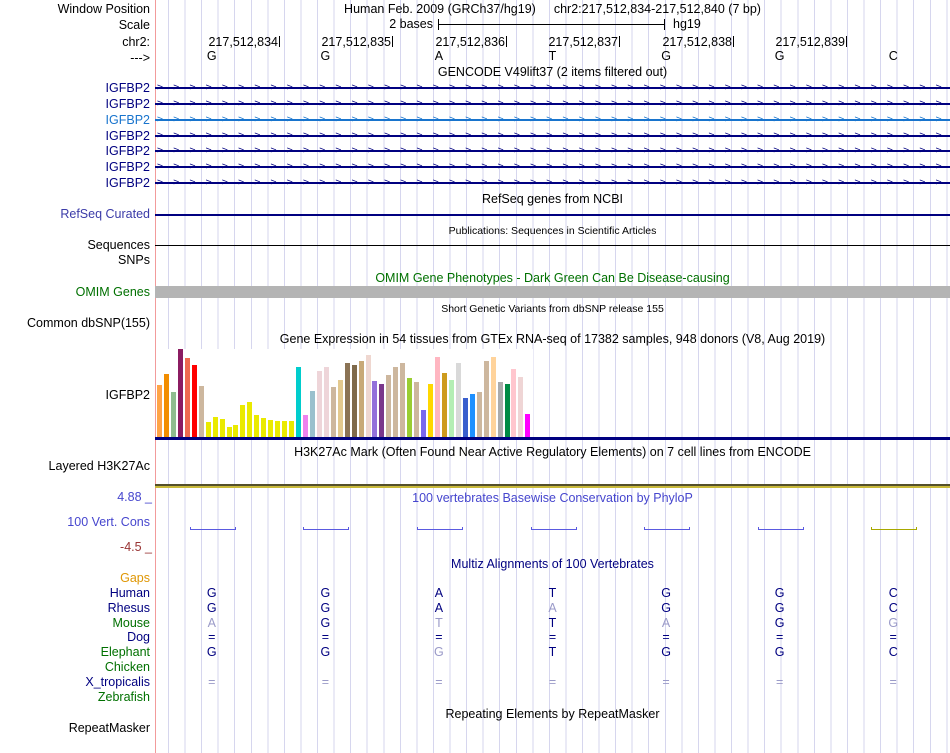 This screenshot has width=950, height=753. What do you see at coordinates (134, 260) in the screenshot?
I see `snps-label: SNPs` at bounding box center [134, 260].